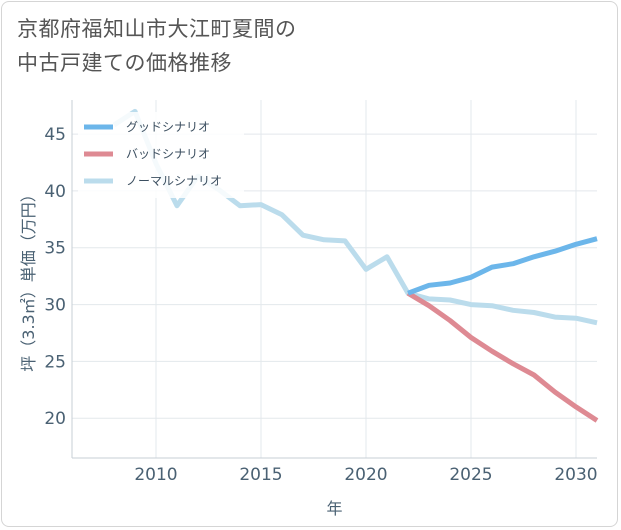 The height and width of the screenshot is (530, 621). What do you see at coordinates (55, 192) in the screenshot?
I see `y-tick-label: 40` at bounding box center [55, 192].